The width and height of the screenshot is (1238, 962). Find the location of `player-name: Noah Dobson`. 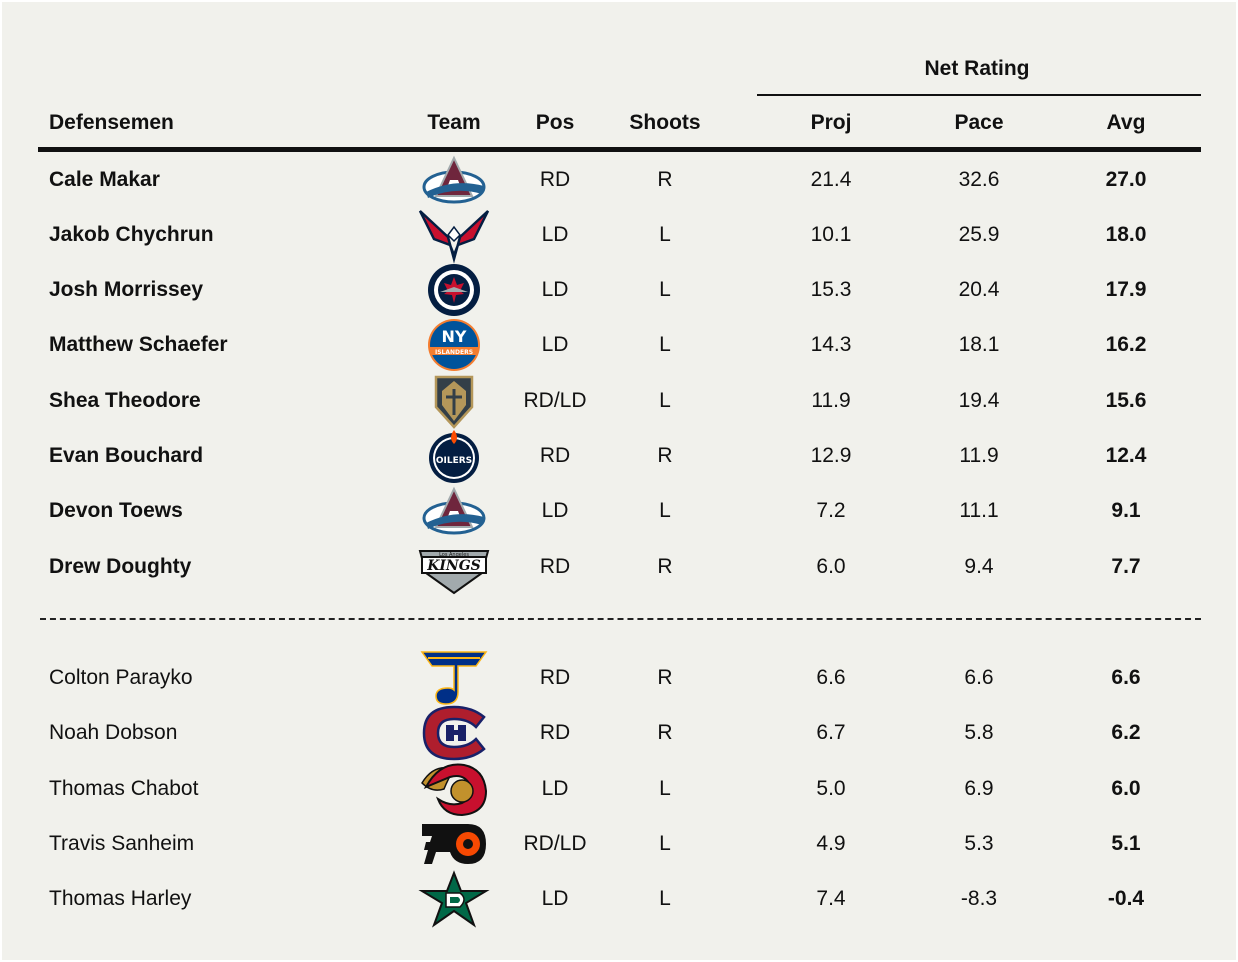

player-name: Noah Dobson is located at coordinates (113, 732).